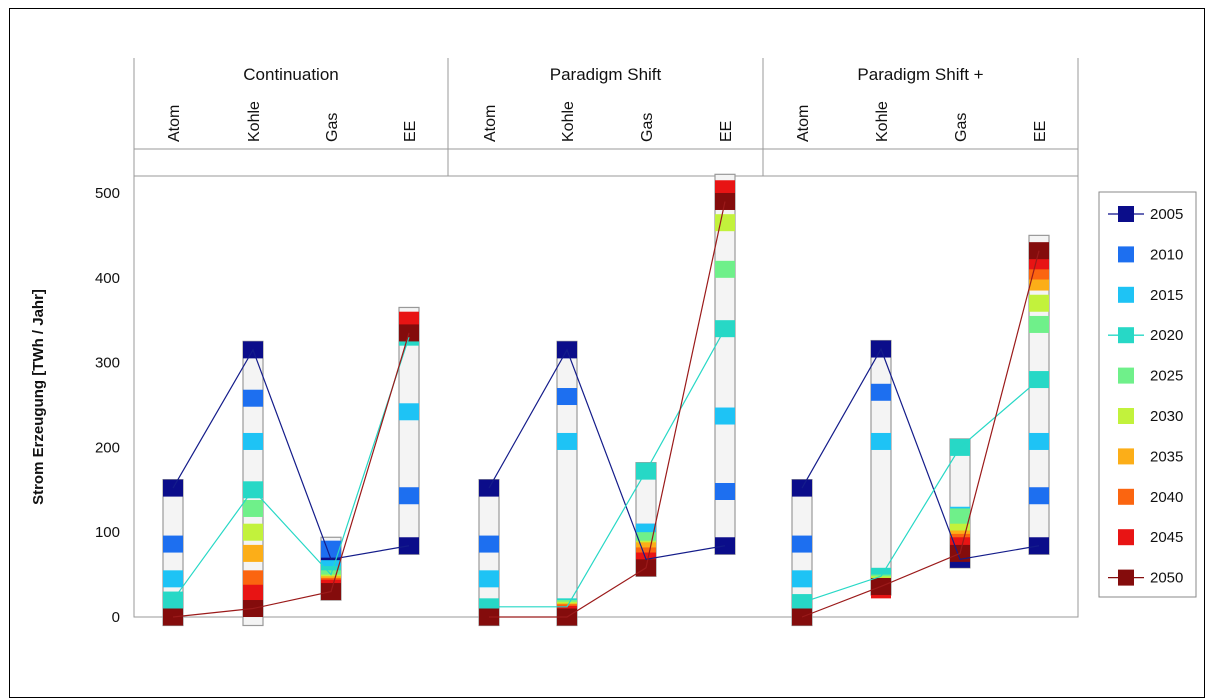 The height and width of the screenshot is (698, 1215). Describe the element at coordinates (253, 579) in the screenshot. I see `segment-2040` at that location.